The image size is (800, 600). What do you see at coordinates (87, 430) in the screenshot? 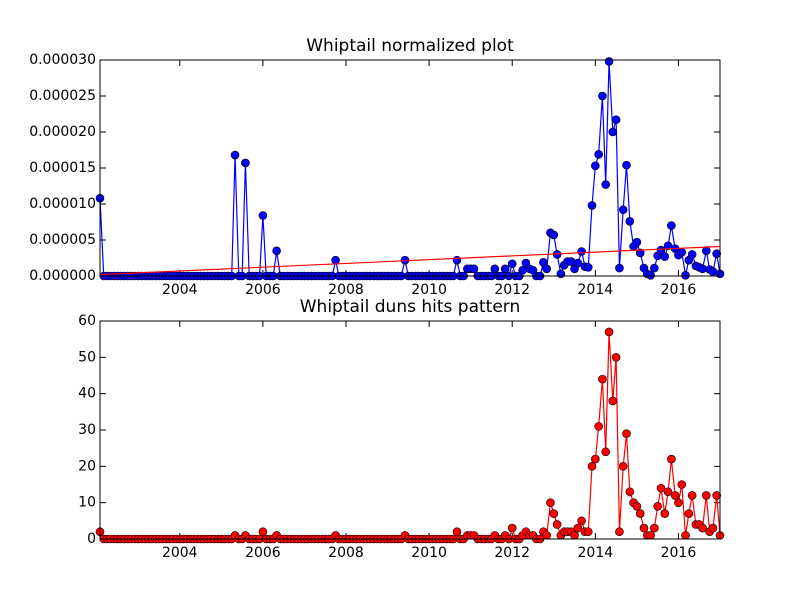
I see `y-tick-label: 30` at bounding box center [87, 430].